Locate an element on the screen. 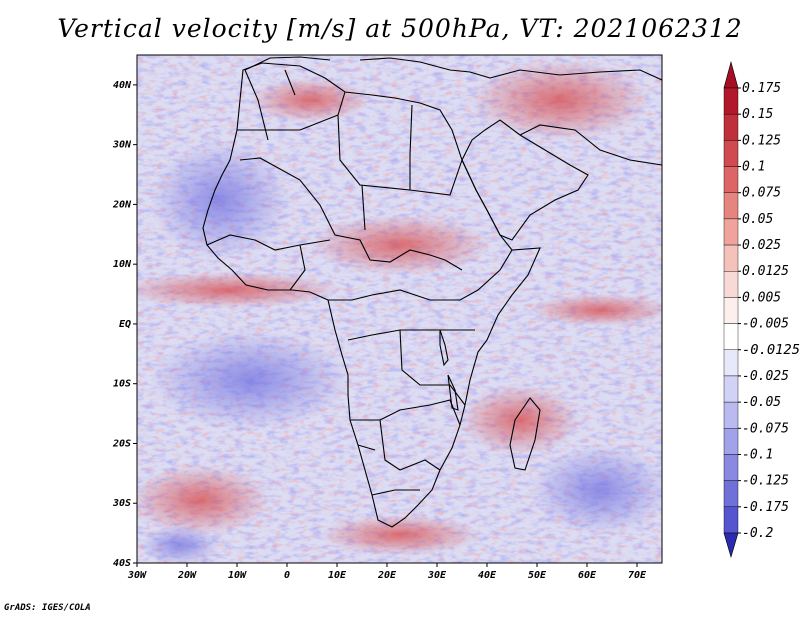  colorbar-label: 0.1 is located at coordinates (753, 167).